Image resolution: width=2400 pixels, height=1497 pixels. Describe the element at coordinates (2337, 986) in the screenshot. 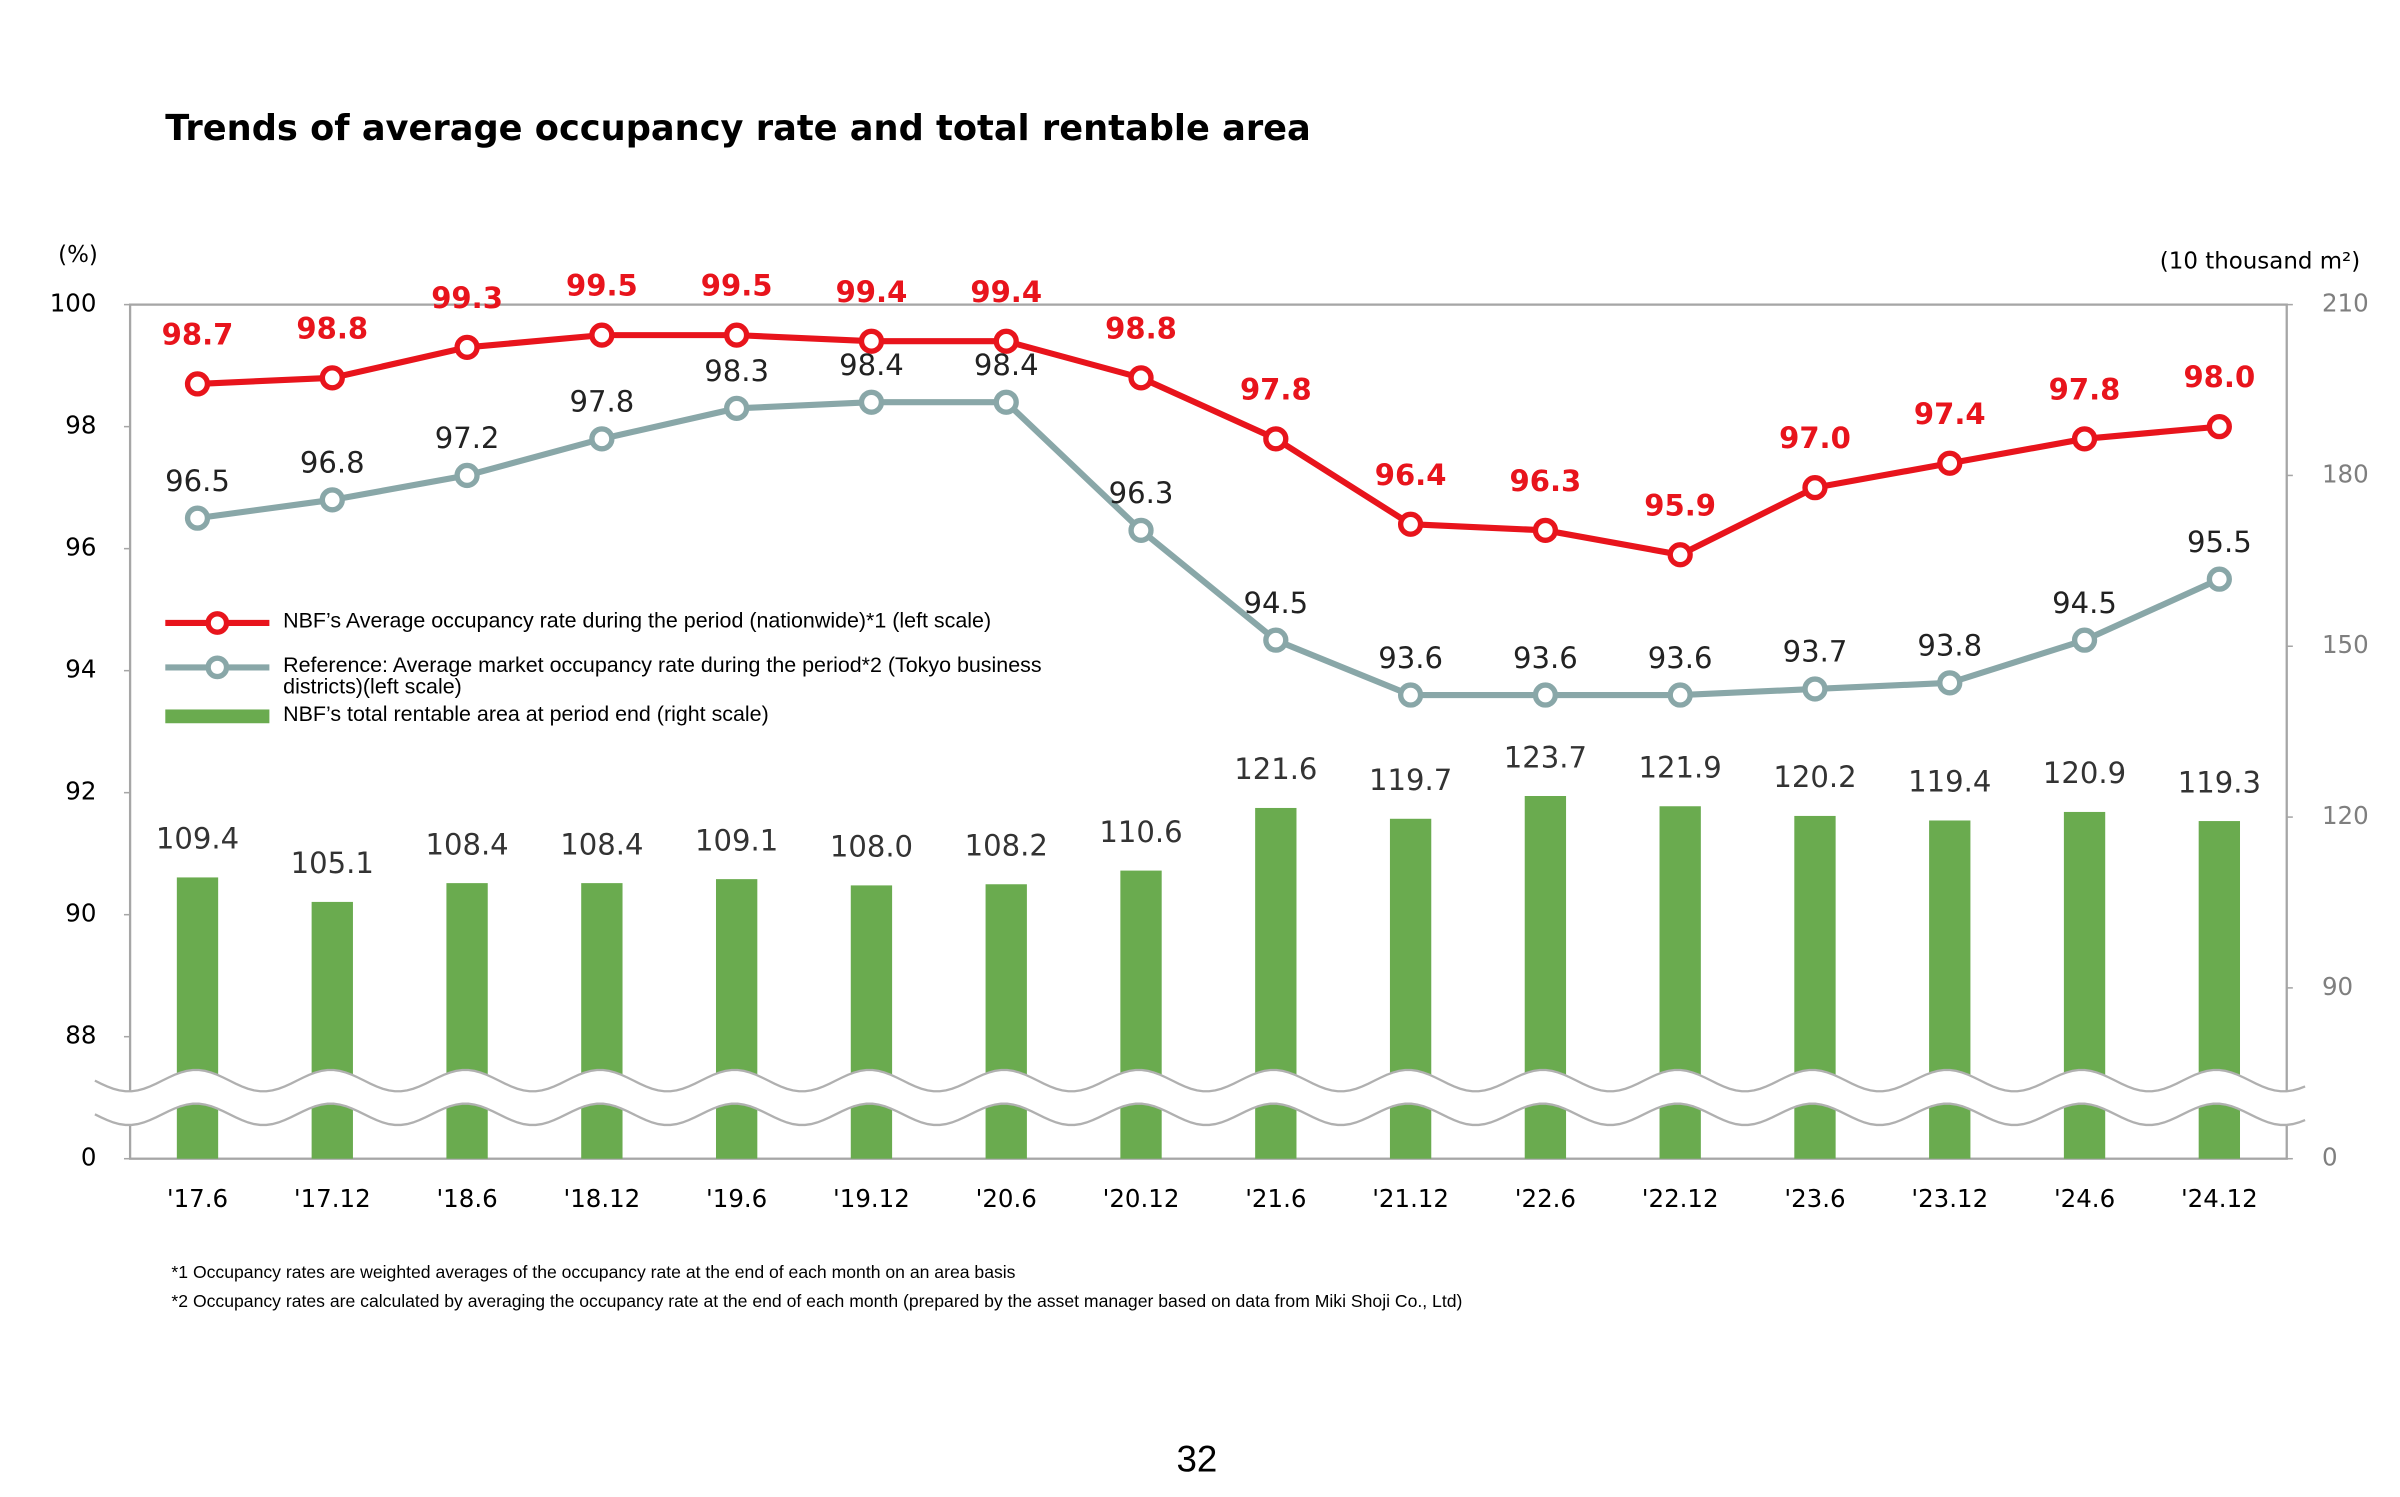

I see `y2-tick-label: 90` at that location.